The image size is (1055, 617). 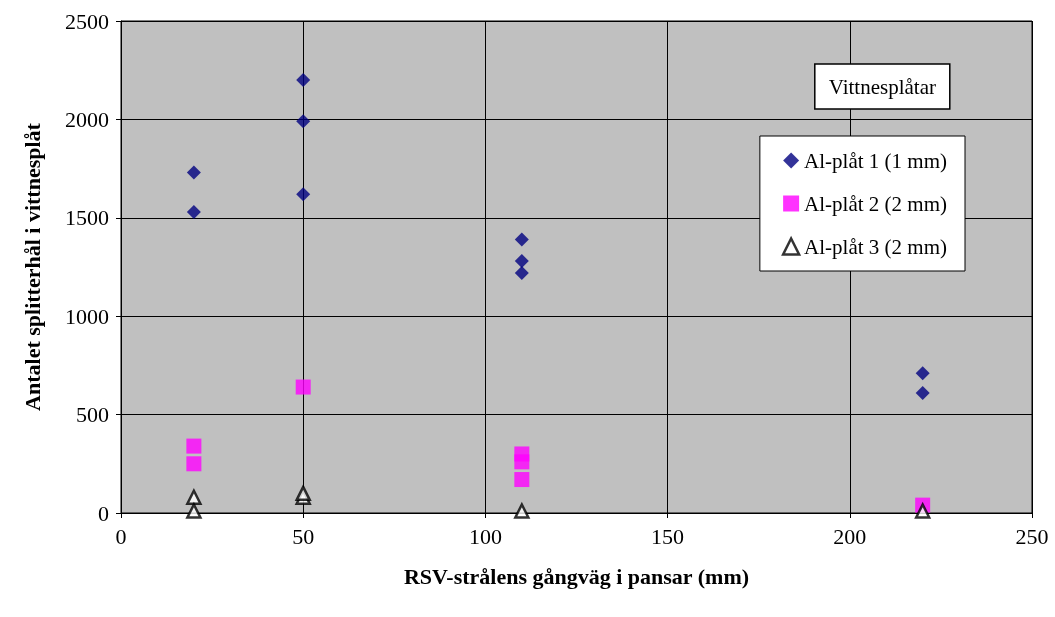 What do you see at coordinates (876, 246) in the screenshot?
I see `legend-label: Al-plåt 3 (2 mm)` at bounding box center [876, 246].